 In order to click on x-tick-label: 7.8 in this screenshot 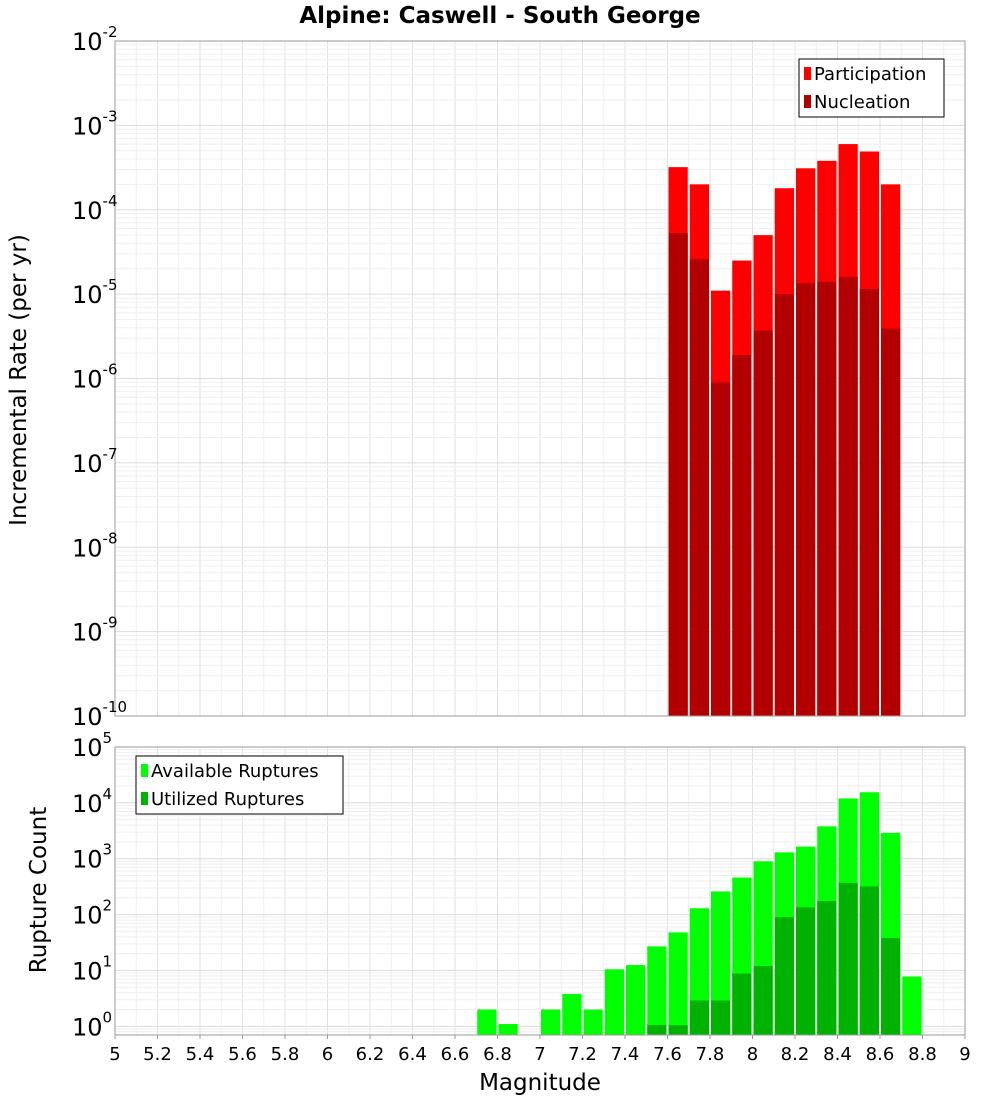, I will do `click(710, 1054)`.